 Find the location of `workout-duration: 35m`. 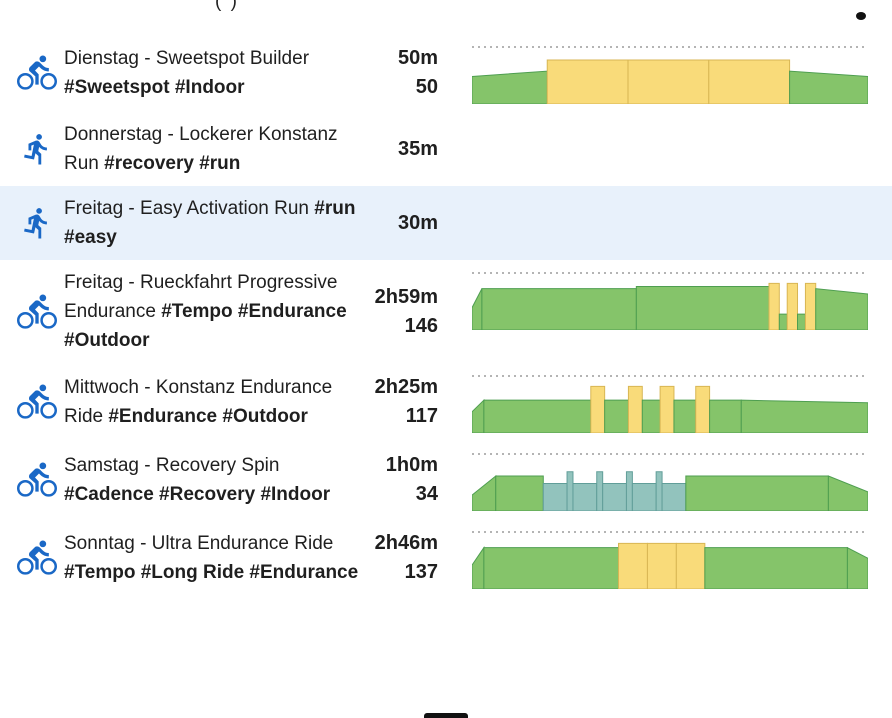

workout-duration: 35m is located at coordinates (417, 148).